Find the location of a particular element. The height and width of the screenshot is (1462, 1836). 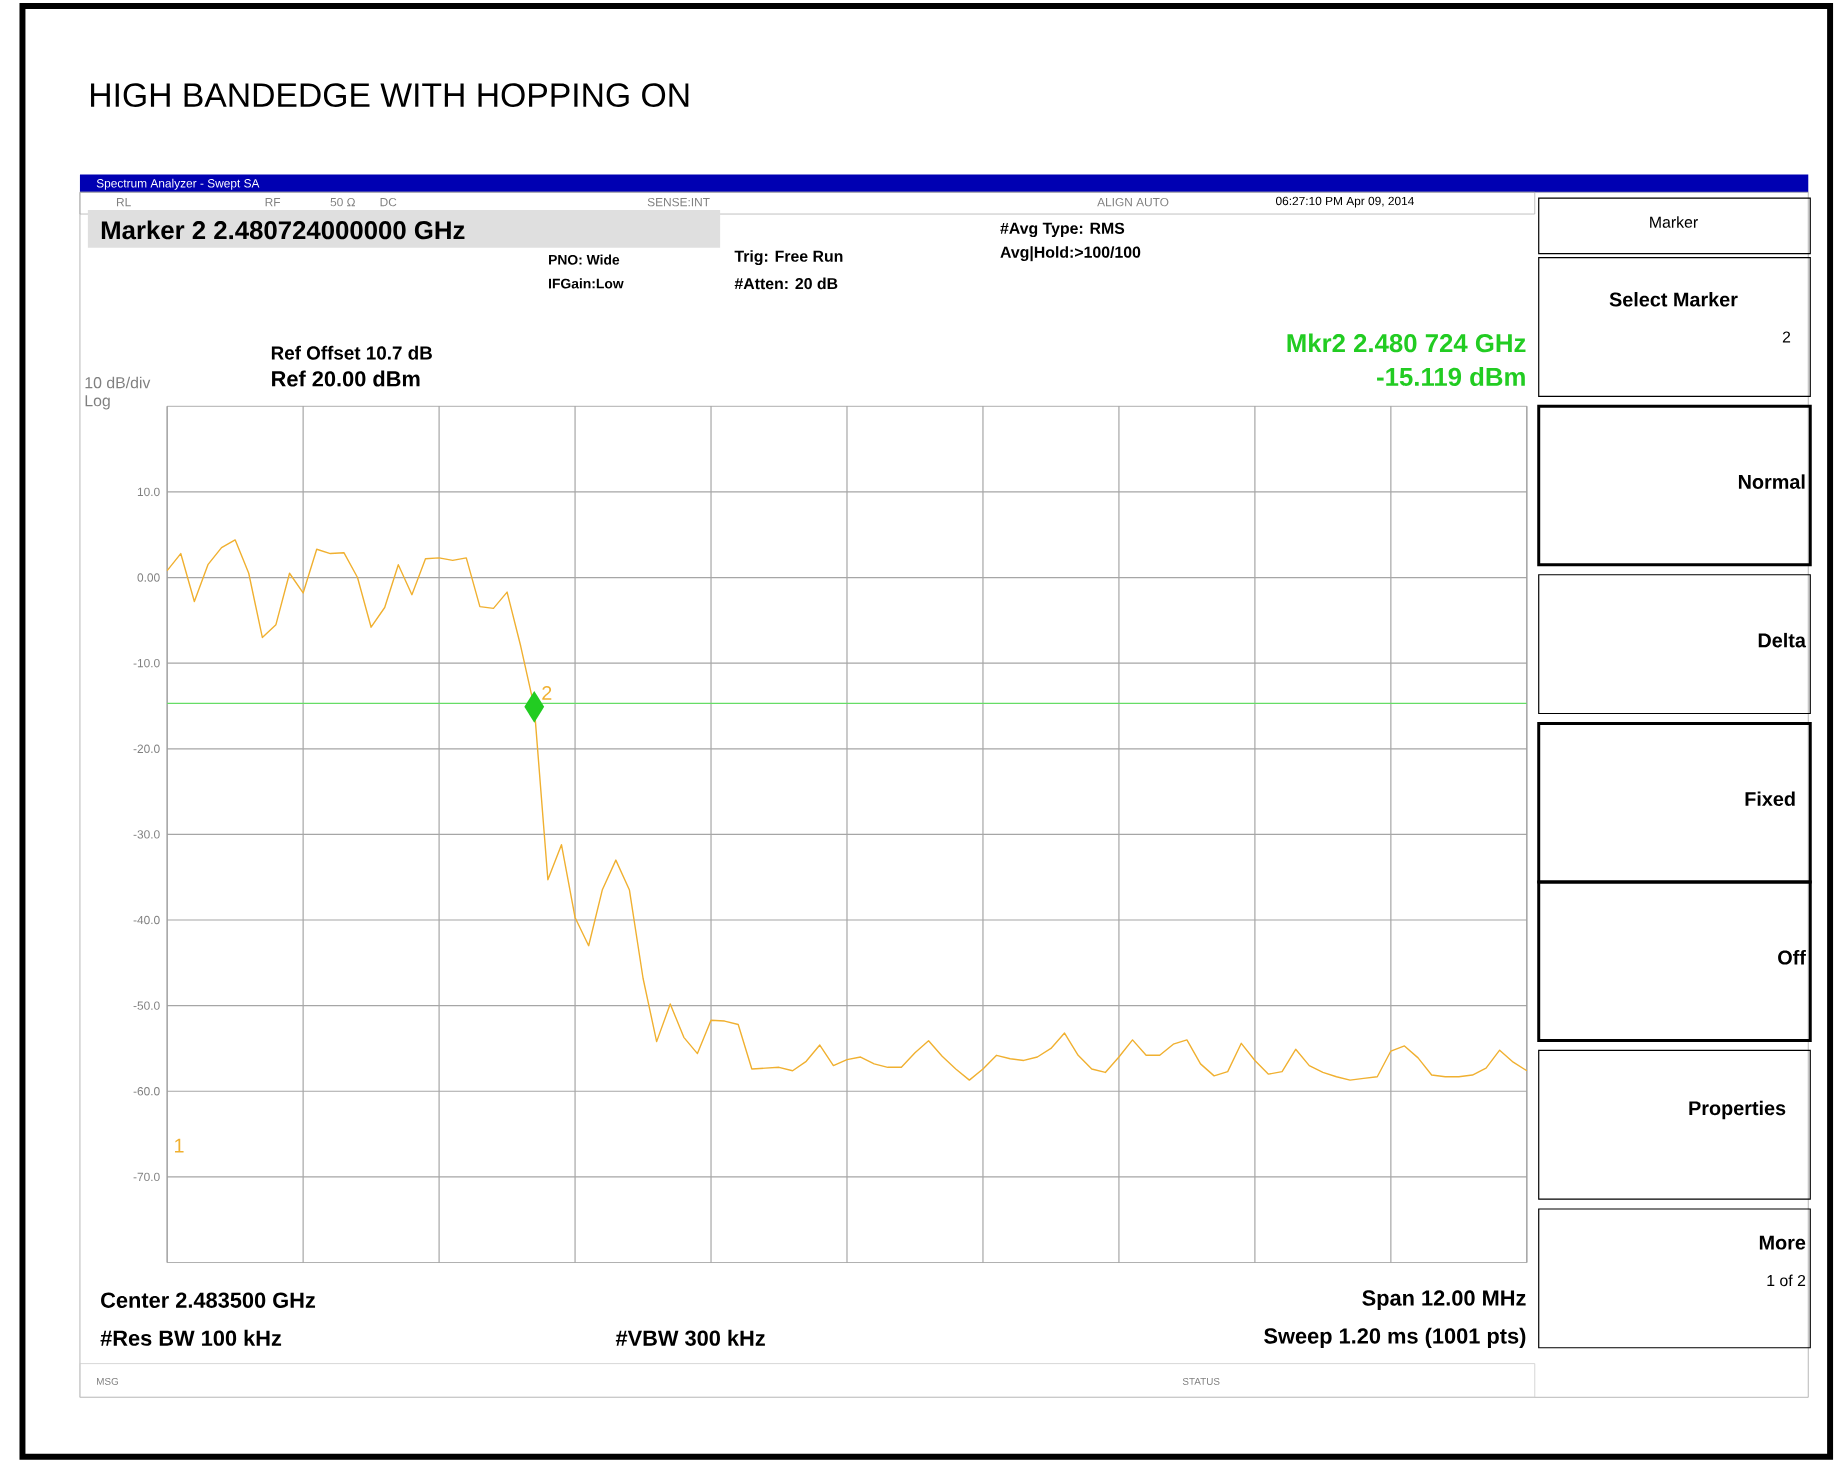

chart-title: HIGH BANDEDGE WITH HOPPING ON is located at coordinates (390, 94).